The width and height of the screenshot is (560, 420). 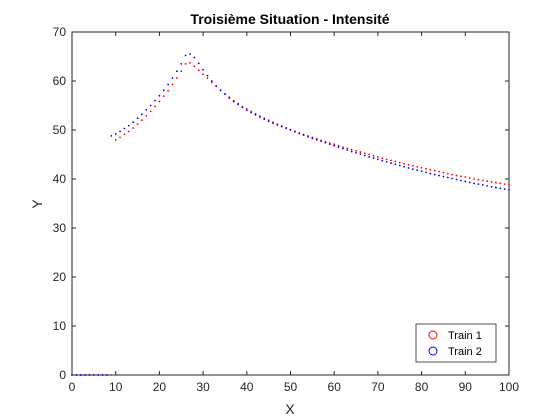 I want to click on y-tick-label: 50, so click(x=60, y=130).